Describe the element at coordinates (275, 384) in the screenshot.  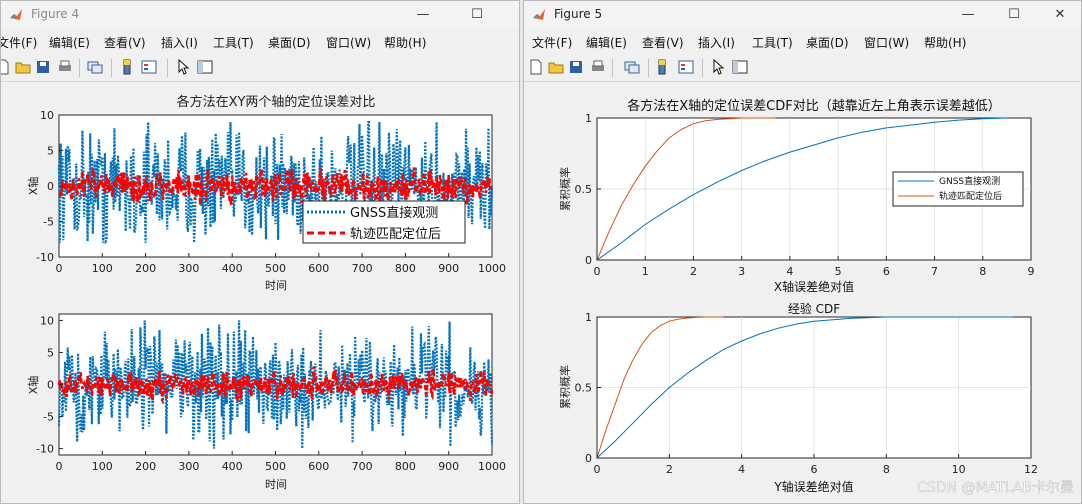
I see `bottom-series-lines` at that location.